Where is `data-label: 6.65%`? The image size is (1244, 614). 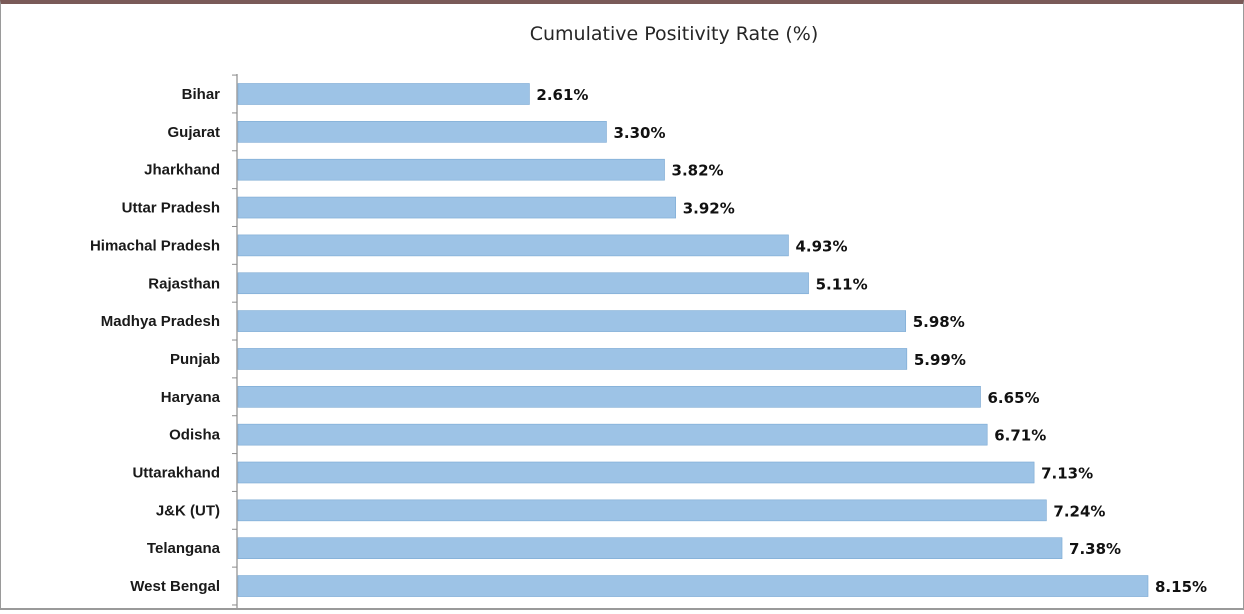
data-label: 6.65% is located at coordinates (1014, 398).